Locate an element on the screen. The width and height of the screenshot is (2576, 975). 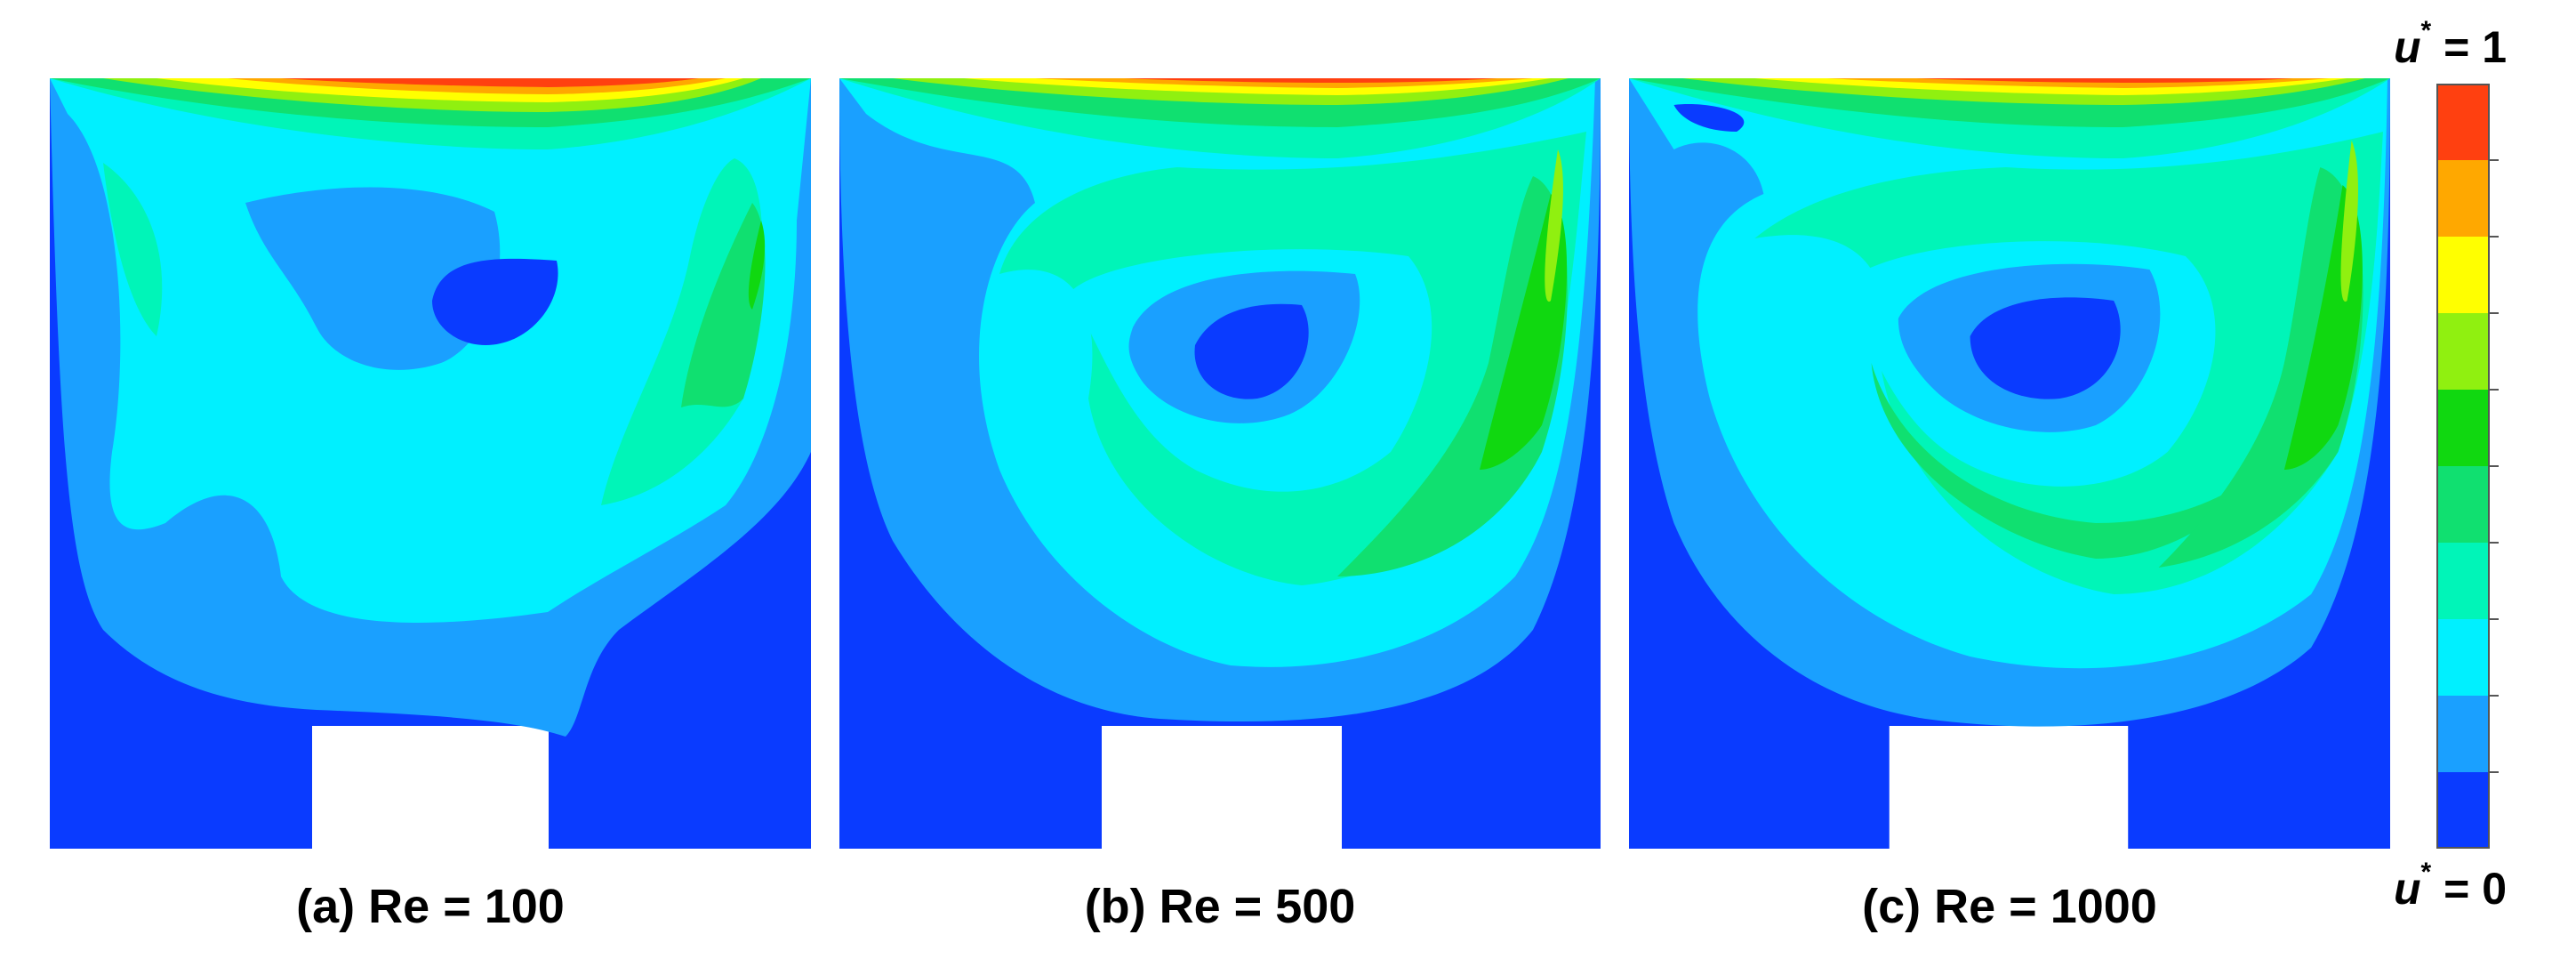
colorbar-sup-min: * is located at coordinates (2426, 872).